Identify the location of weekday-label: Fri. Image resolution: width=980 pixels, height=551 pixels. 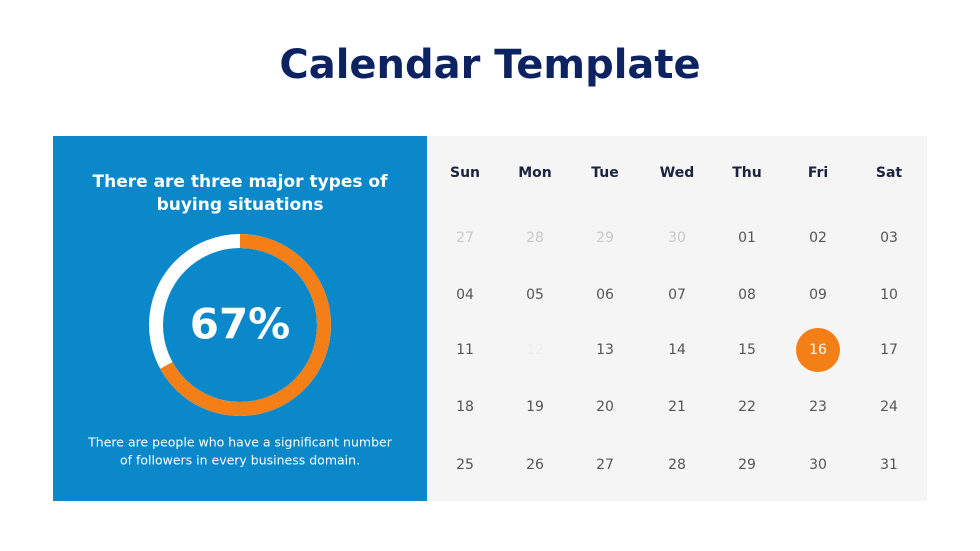
(818, 173).